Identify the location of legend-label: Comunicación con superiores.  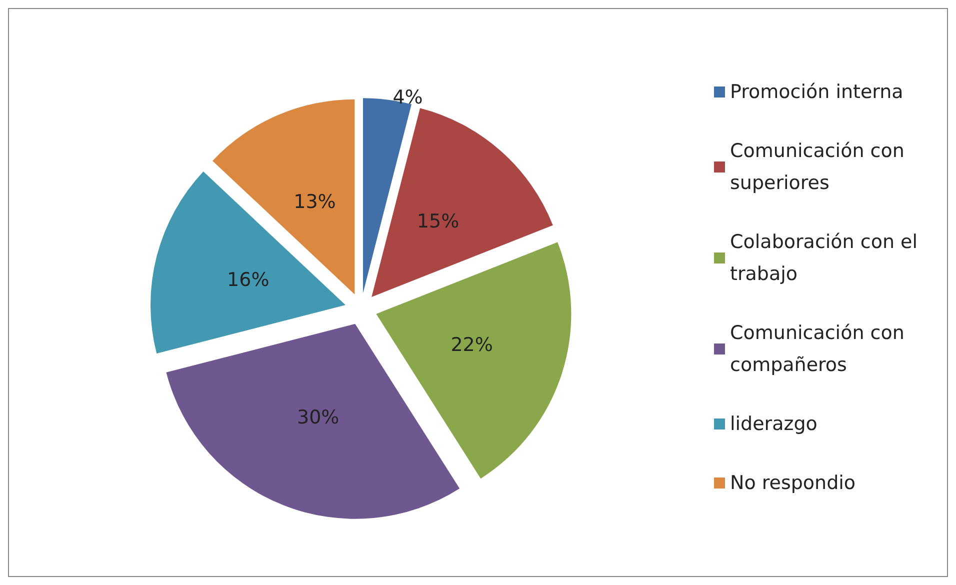
(820, 167).